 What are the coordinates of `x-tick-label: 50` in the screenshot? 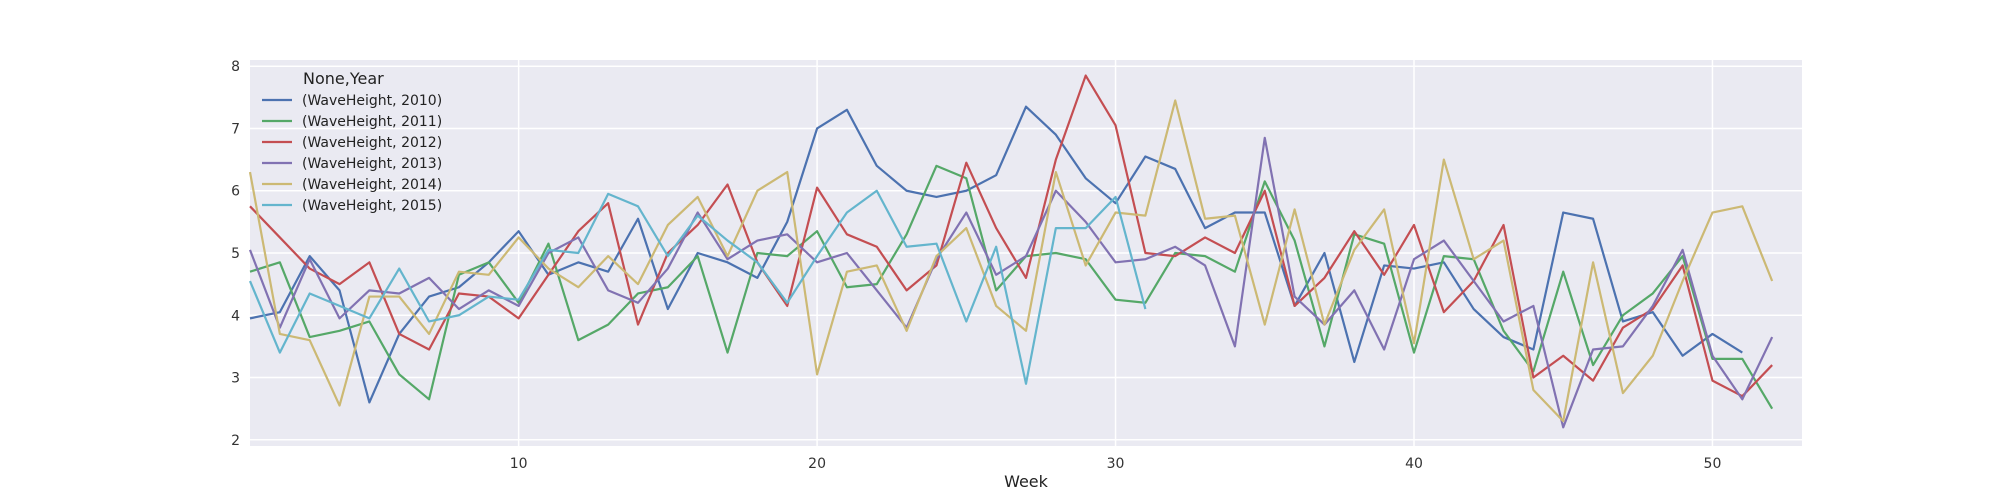 It's located at (1713, 464).